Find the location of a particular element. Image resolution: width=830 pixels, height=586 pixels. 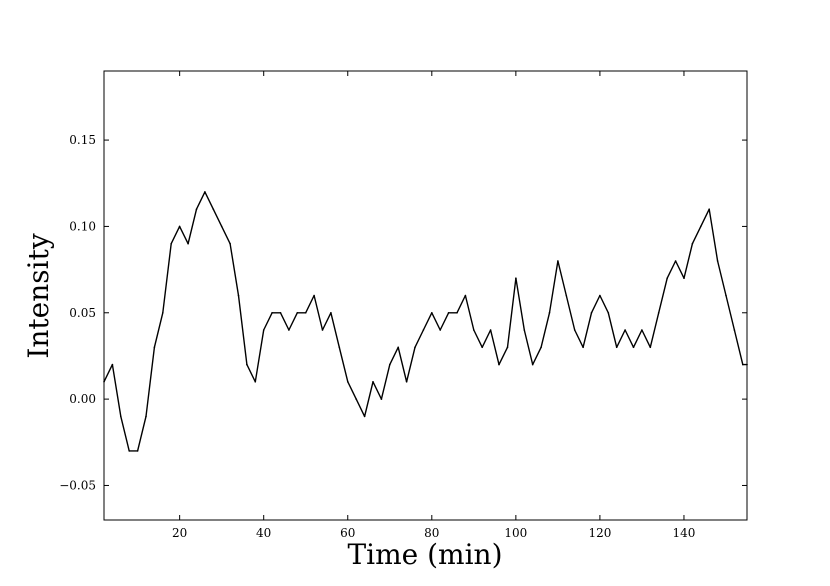

y-tick-label: 0.15 is located at coordinates (82, 140).